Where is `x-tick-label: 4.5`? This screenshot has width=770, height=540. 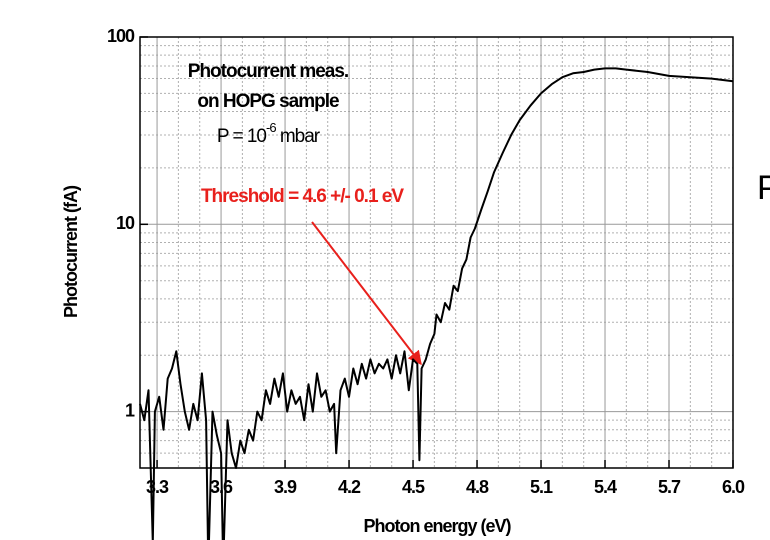
x-tick-label: 4.5 is located at coordinates (413, 487).